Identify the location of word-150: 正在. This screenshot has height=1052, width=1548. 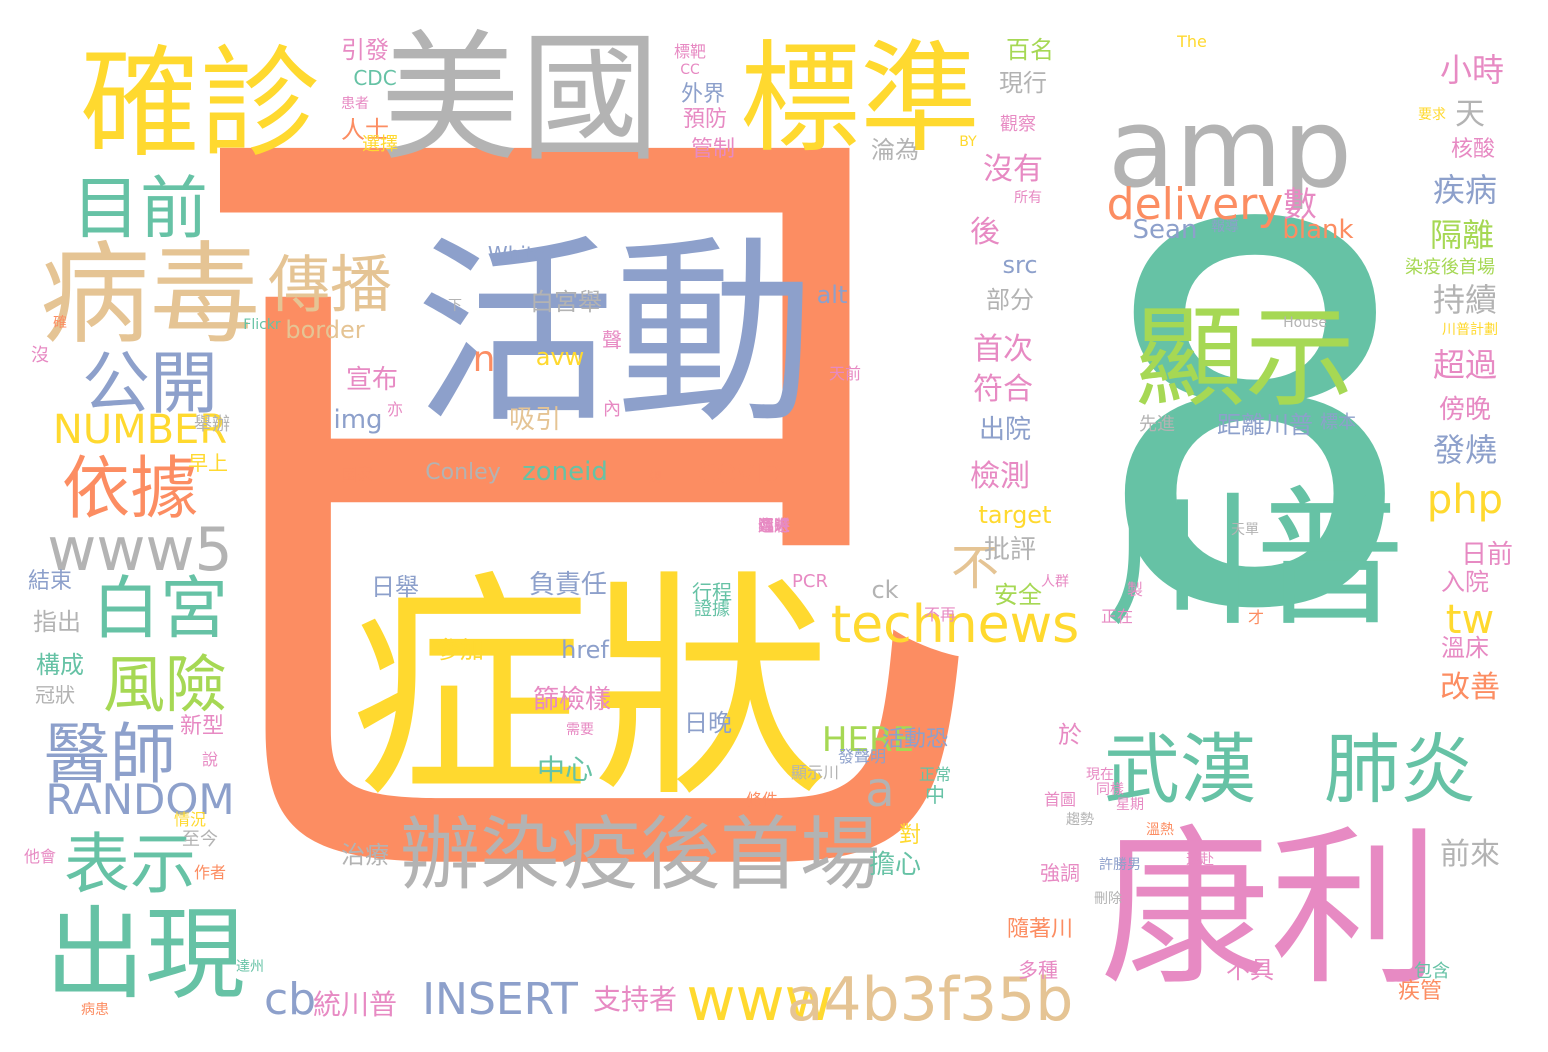
(1117, 616).